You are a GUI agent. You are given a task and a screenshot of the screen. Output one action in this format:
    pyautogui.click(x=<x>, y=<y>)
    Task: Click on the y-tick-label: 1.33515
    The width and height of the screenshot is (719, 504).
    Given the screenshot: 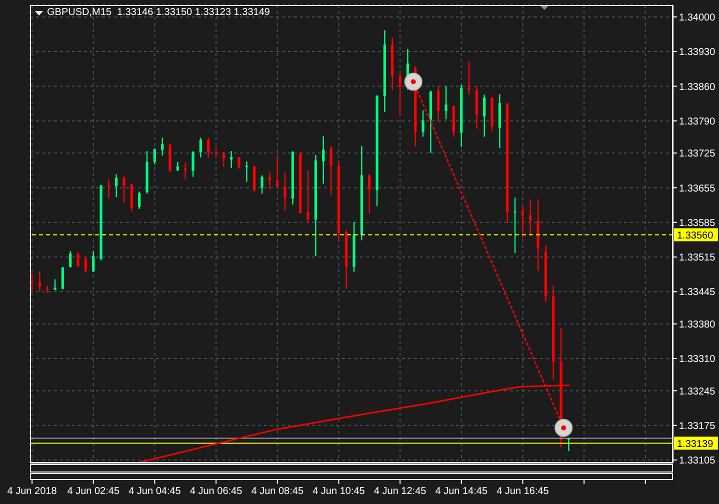 What is the action you would take?
    pyautogui.click(x=697, y=258)
    